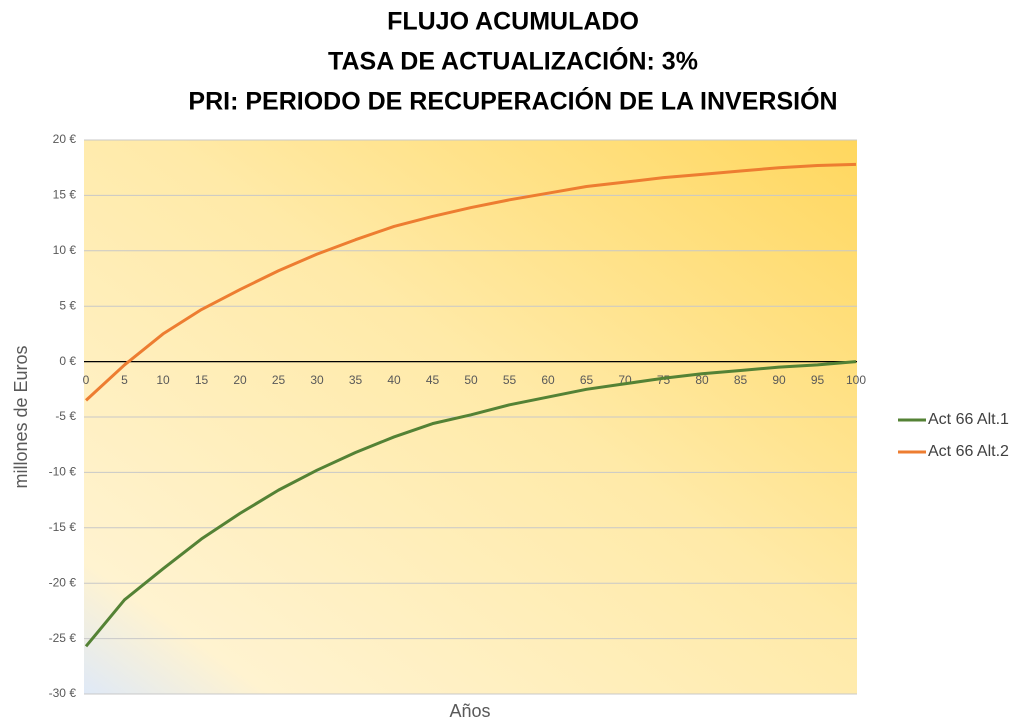 This screenshot has height=728, width=1026. Describe the element at coordinates (968, 419) in the screenshot. I see `legend-label: Act 66 Alt.1` at that location.